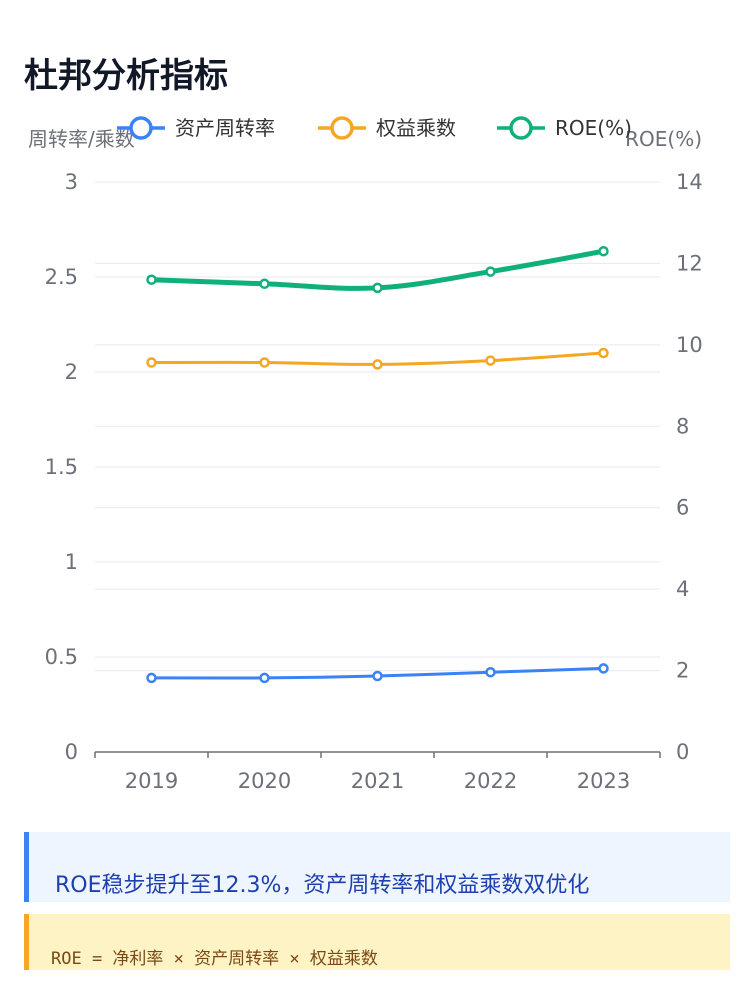 This screenshot has width=756, height=996. Describe the element at coordinates (214, 959) in the screenshot. I see `formula-text: ROE = 净利率 × 资产周转率 × 权益乘数` at that location.